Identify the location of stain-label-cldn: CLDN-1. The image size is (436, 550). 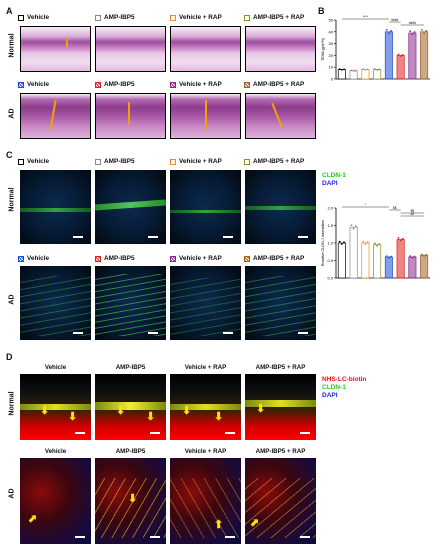
(334, 175).